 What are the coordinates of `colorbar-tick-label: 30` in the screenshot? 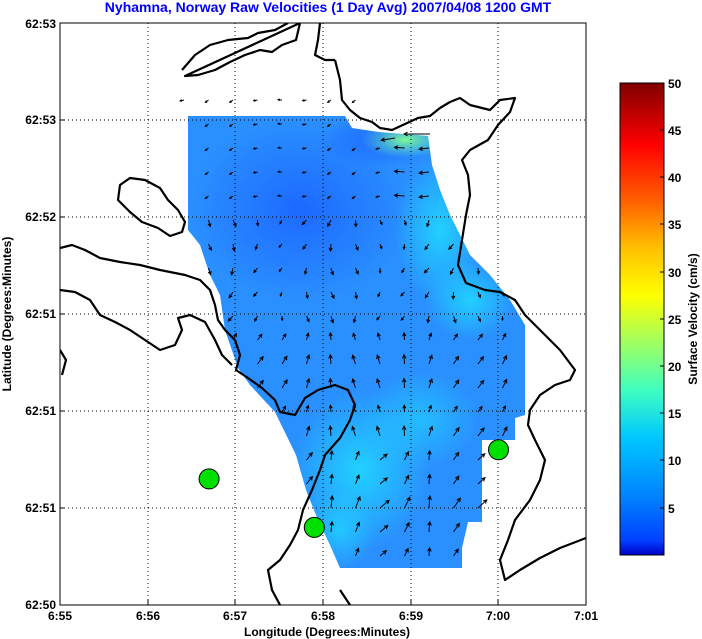 It's located at (675, 273).